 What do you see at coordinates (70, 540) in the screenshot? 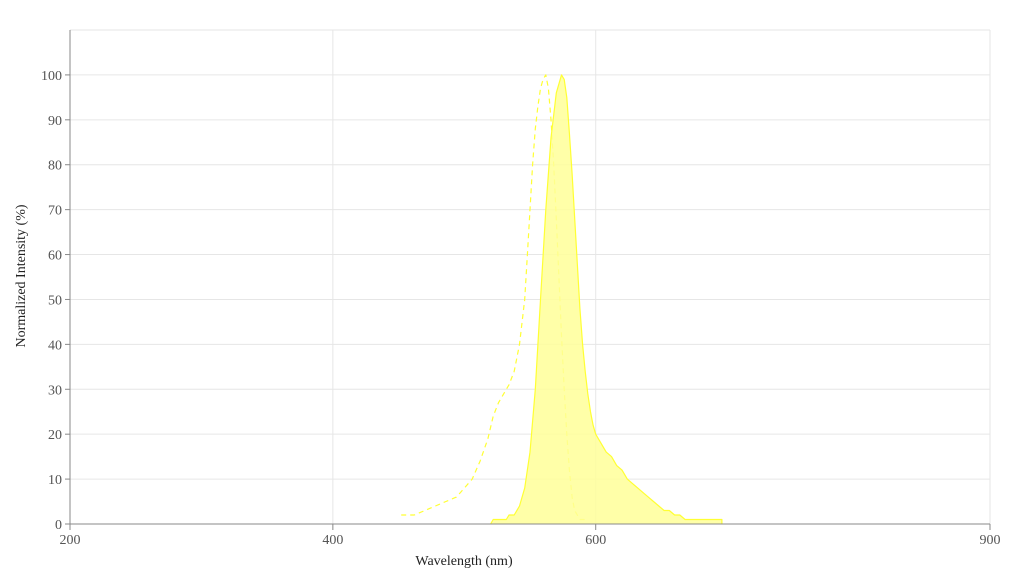
I see `x-tick-label: 200` at bounding box center [70, 540].